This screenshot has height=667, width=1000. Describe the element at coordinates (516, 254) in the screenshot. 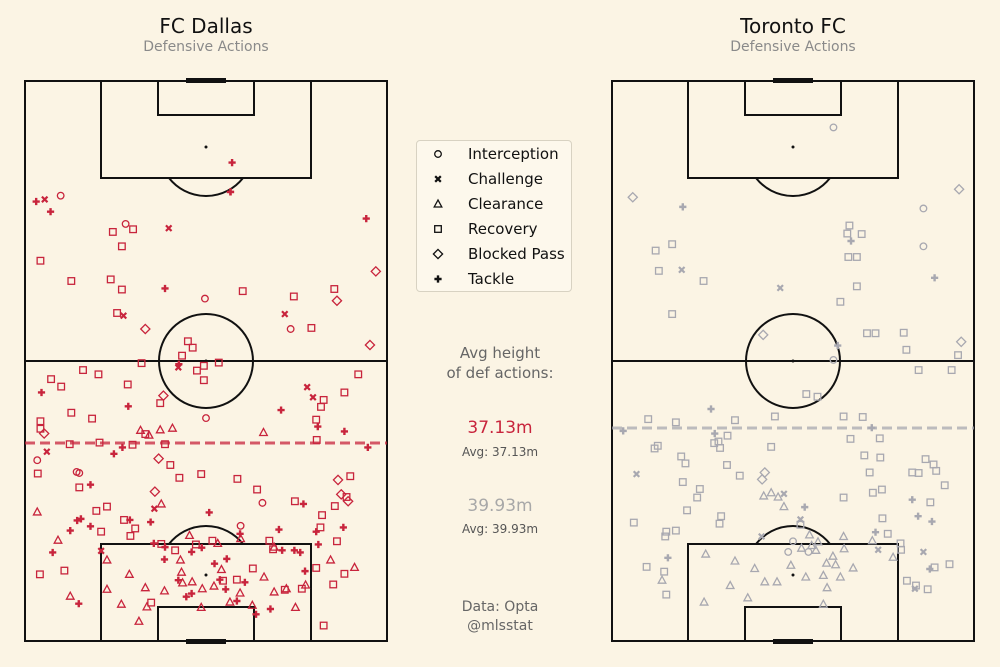

I see `legend-label-blocked-pass: Blocked Pass` at that location.